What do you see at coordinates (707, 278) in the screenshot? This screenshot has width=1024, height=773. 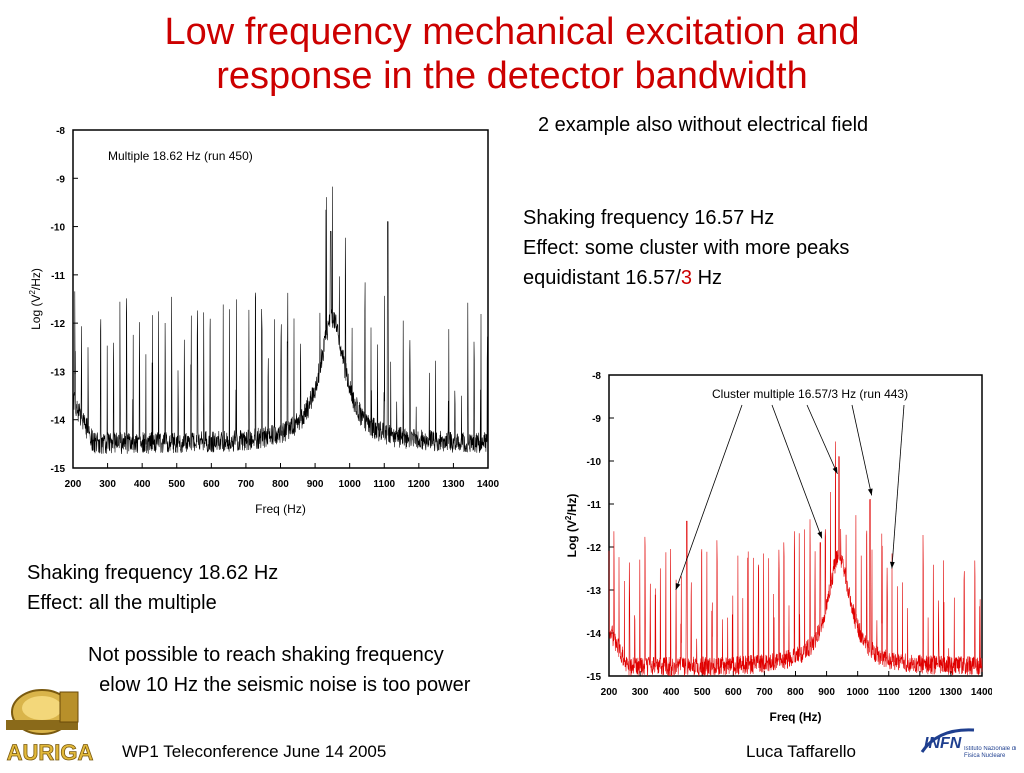 I see `note-1657-line-3c: Hz` at bounding box center [707, 278].